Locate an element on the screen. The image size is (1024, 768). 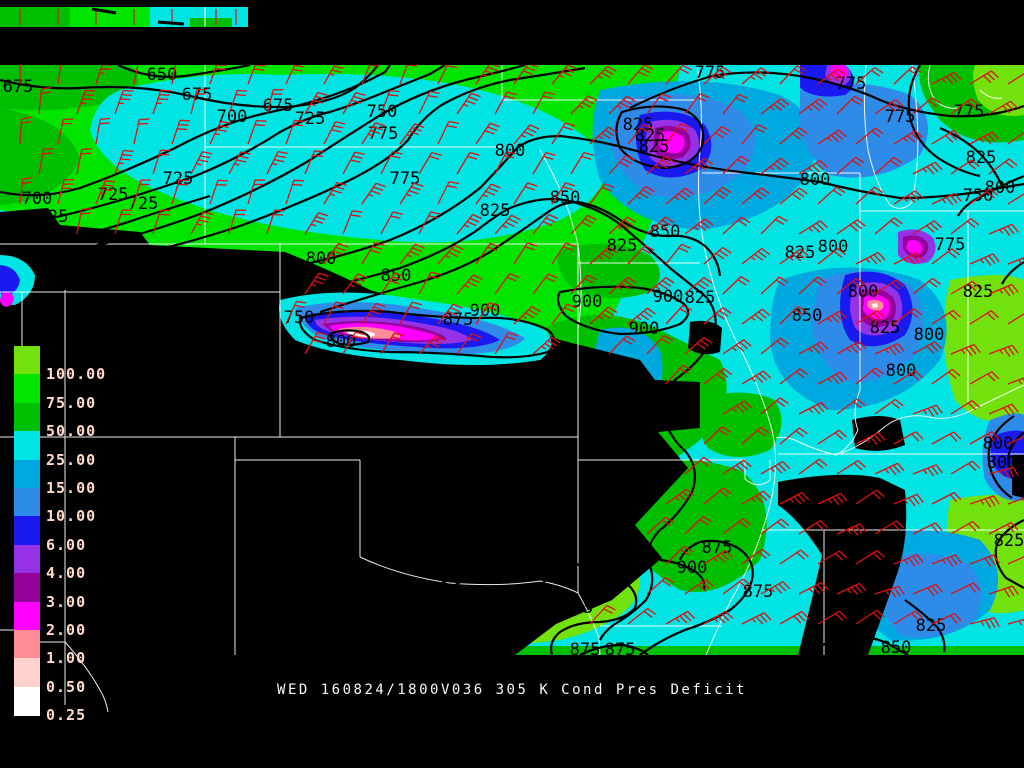
contour-label: 775 is located at coordinates (710, 73).